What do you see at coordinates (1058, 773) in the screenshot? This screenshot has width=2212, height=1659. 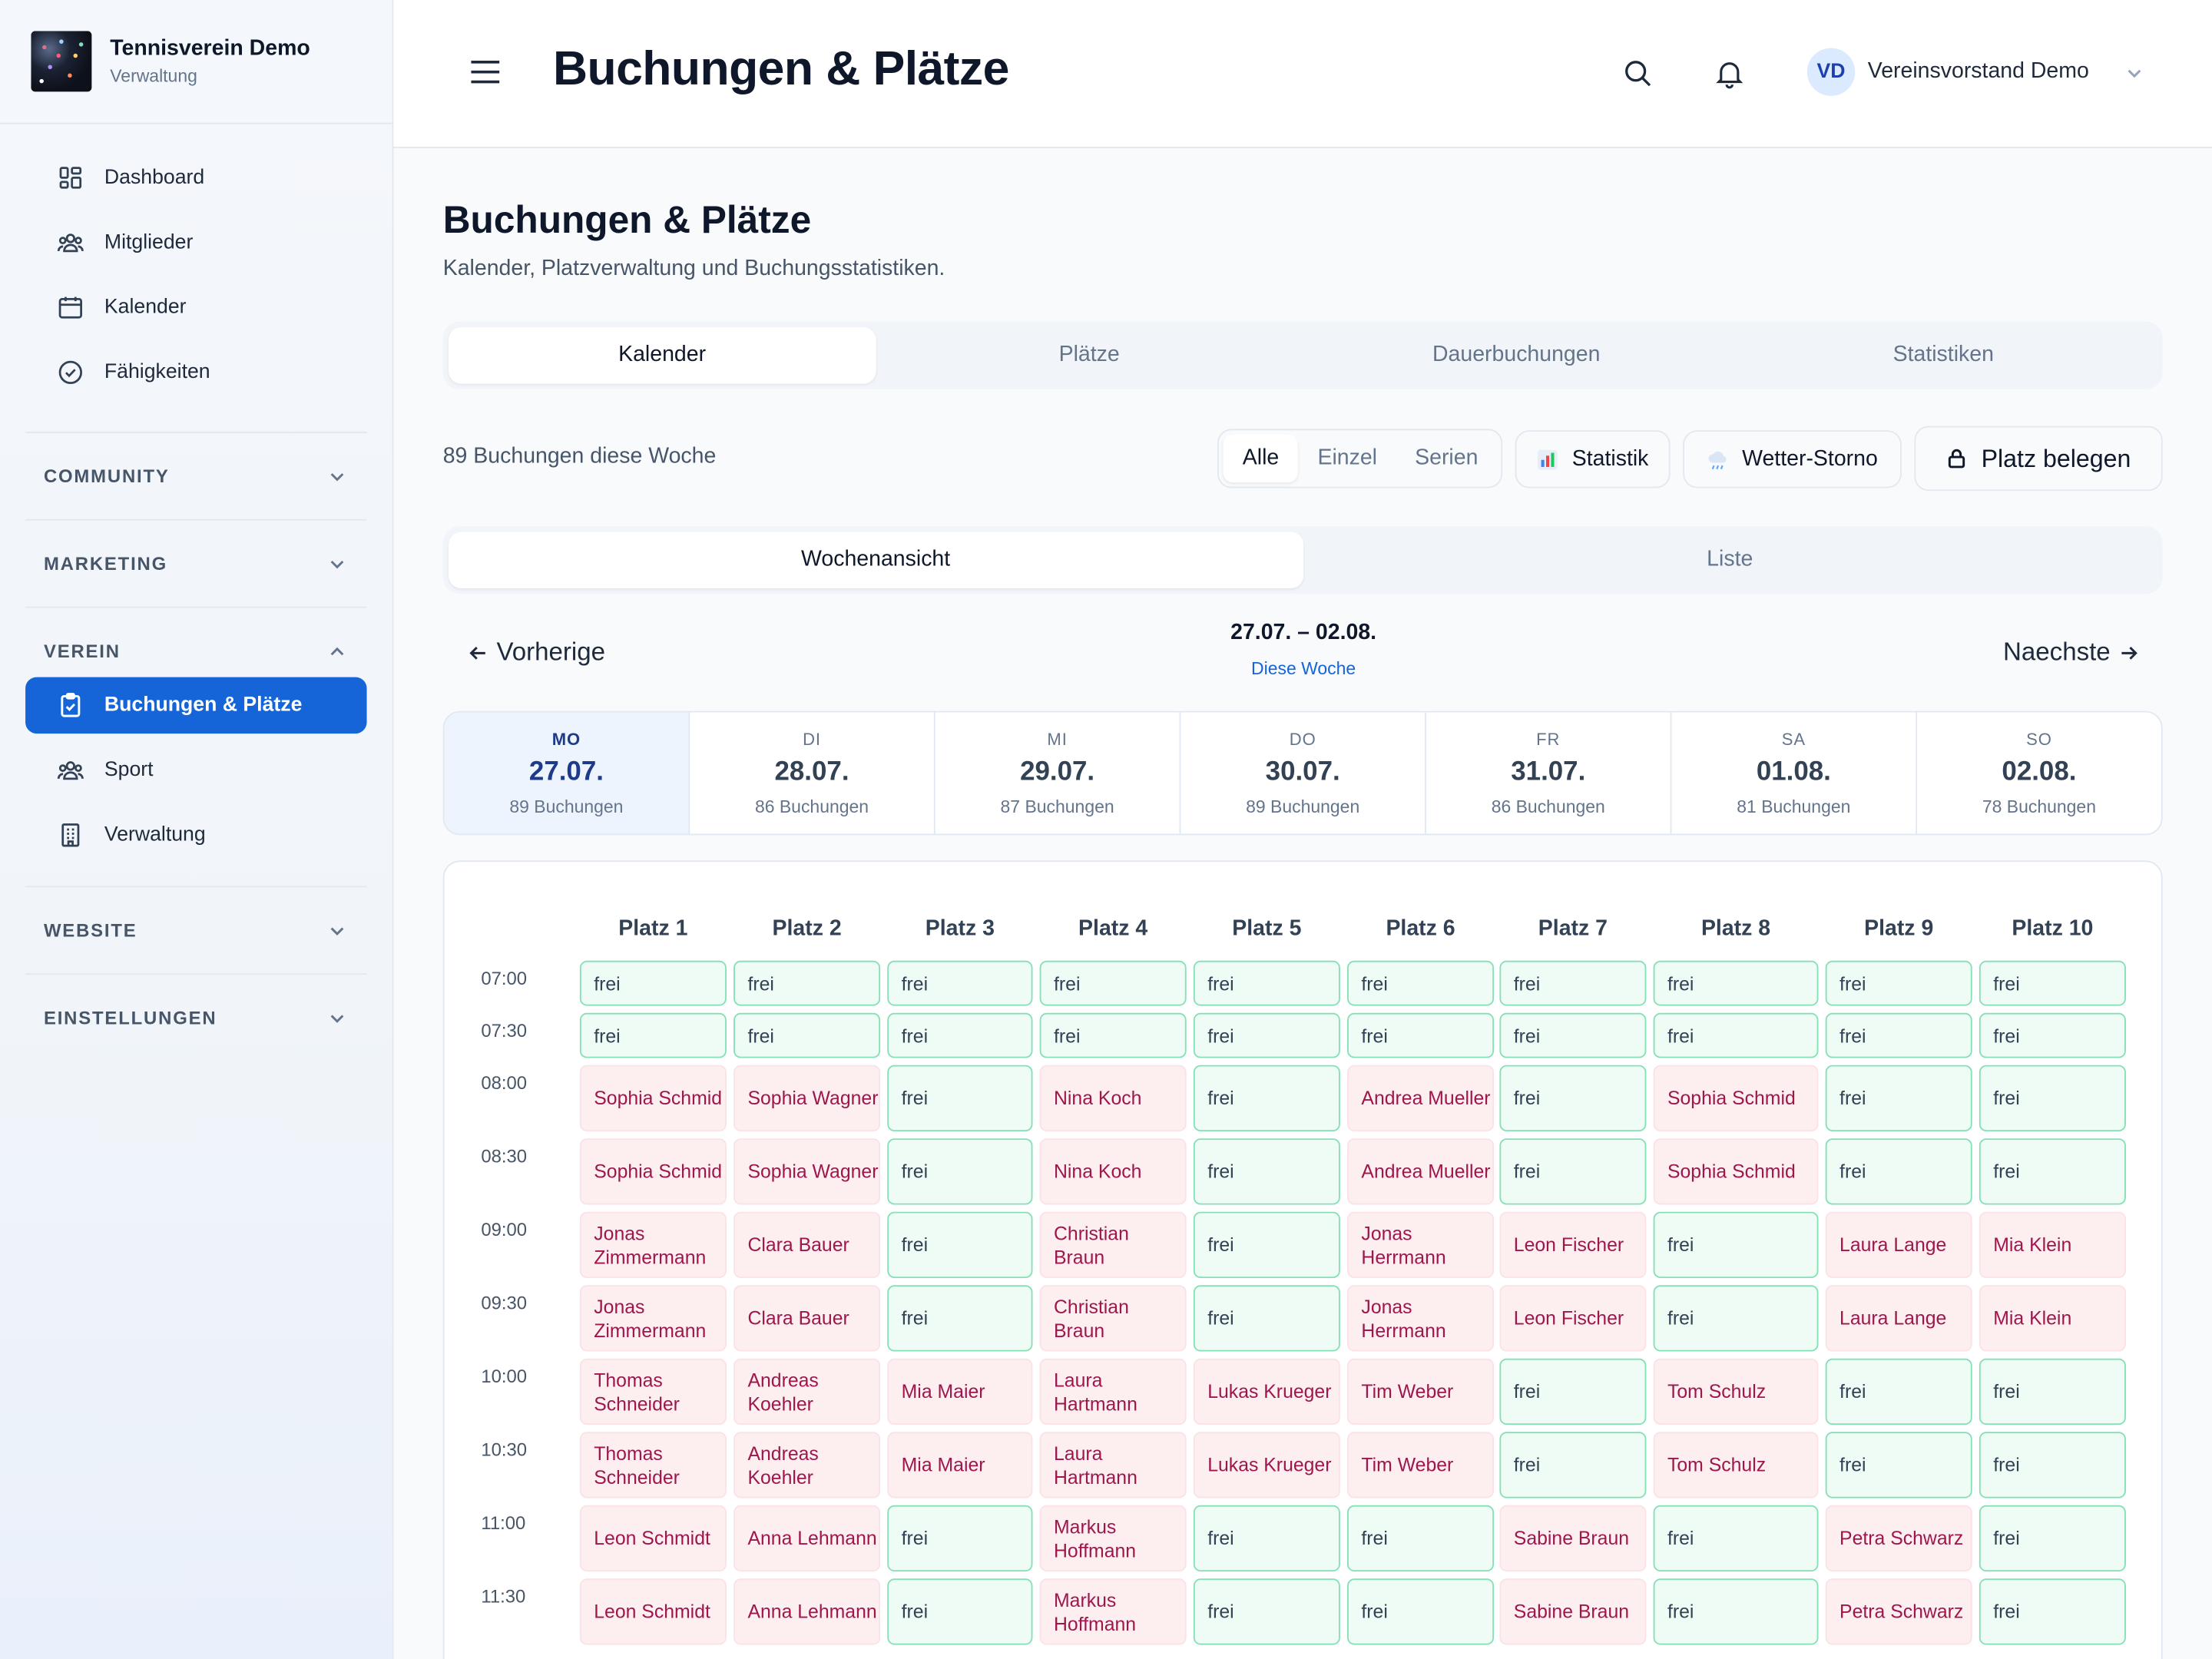 I see `day-mi: MI 29.07. 87 Buchungen` at bounding box center [1058, 773].